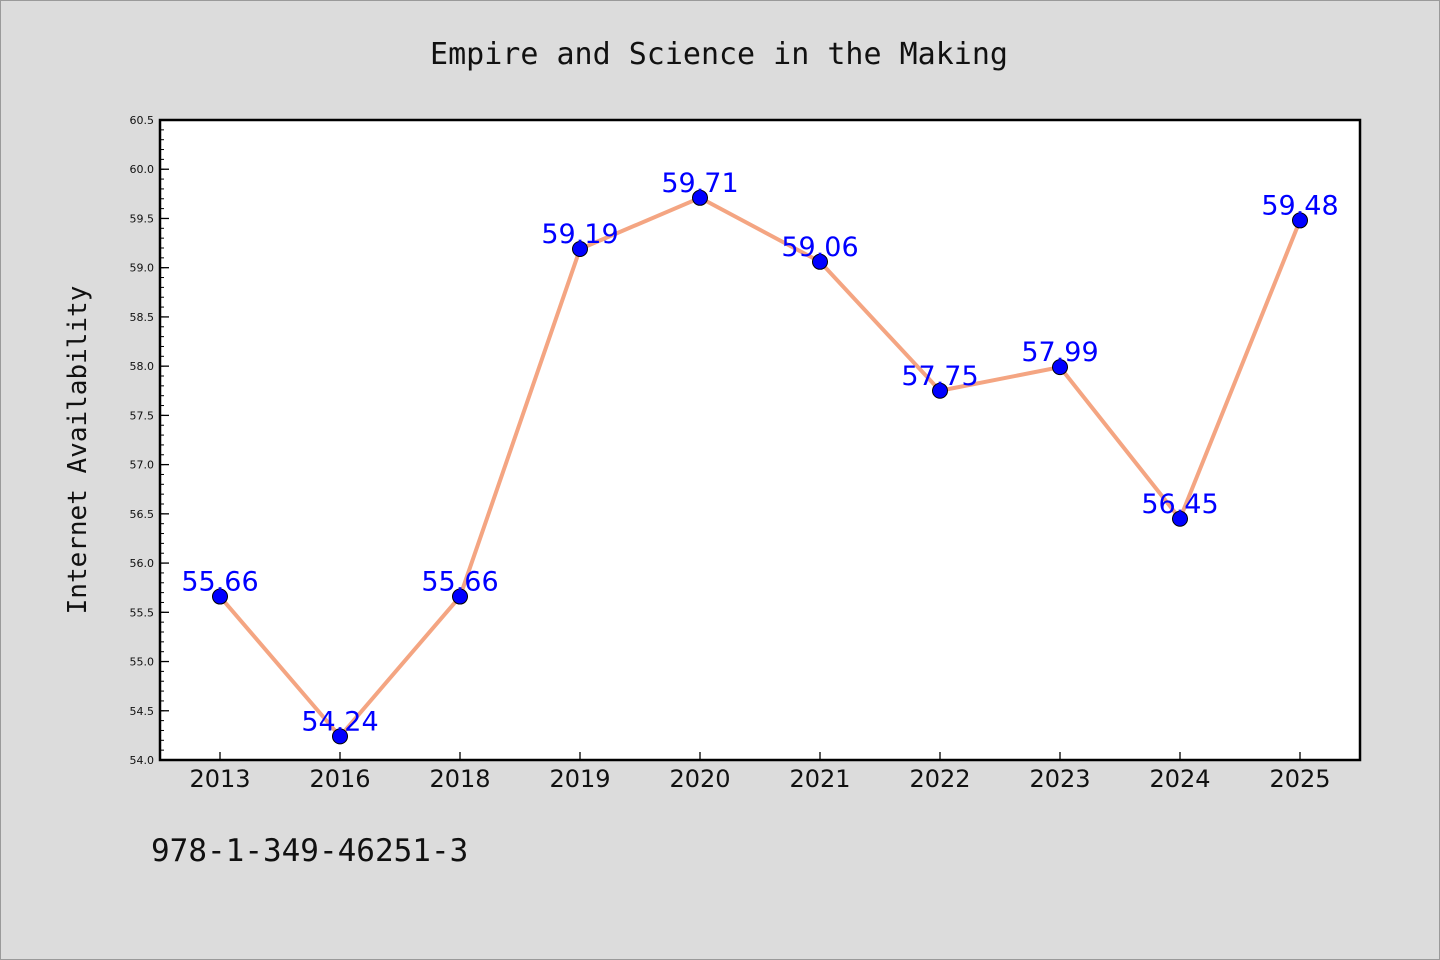 This screenshot has width=1440, height=960. Describe the element at coordinates (699, 183) in the screenshot. I see `data-label: 59.71` at that location.